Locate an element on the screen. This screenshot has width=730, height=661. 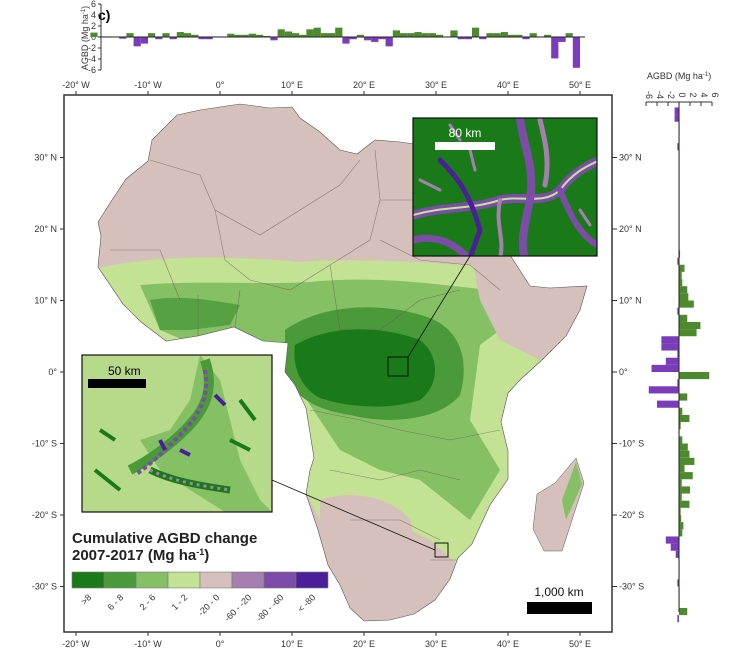
right-xtick-label: 4 is located at coordinates (704, 94).